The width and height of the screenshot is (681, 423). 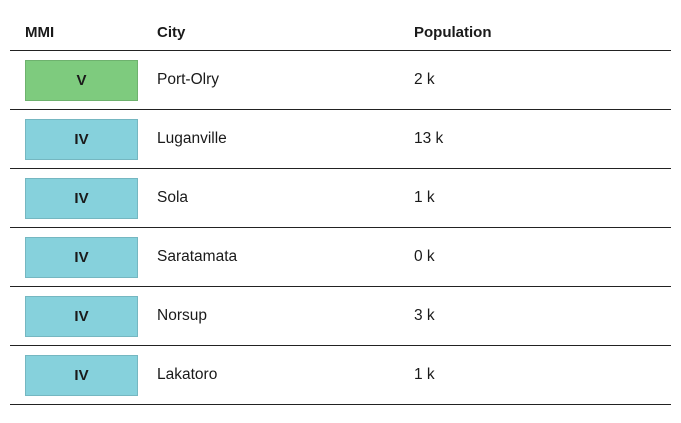 I want to click on table-row: IV Norsup 3 k, so click(x=340, y=316).